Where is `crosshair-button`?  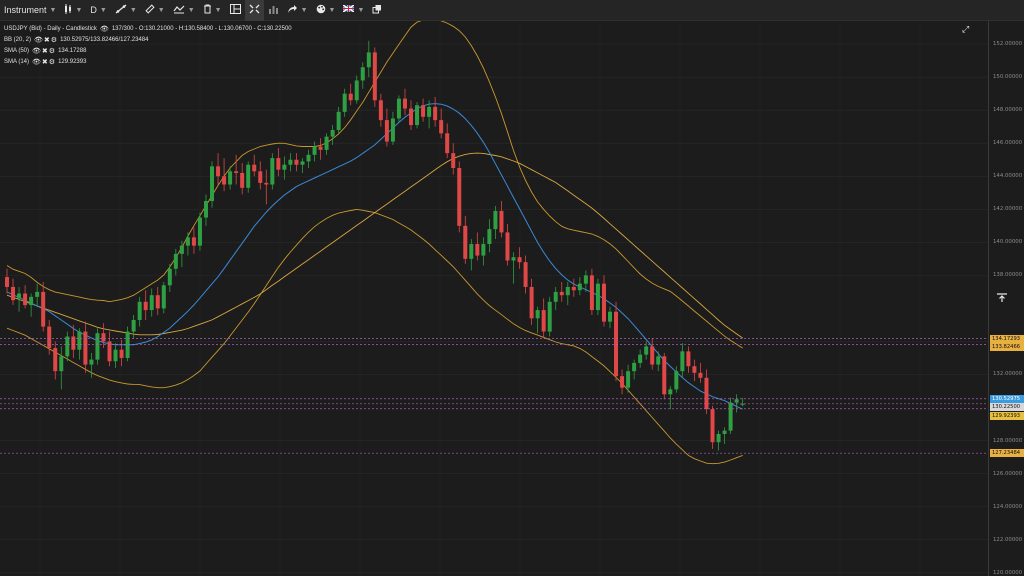
crosshair-button is located at coordinates (254, 10).